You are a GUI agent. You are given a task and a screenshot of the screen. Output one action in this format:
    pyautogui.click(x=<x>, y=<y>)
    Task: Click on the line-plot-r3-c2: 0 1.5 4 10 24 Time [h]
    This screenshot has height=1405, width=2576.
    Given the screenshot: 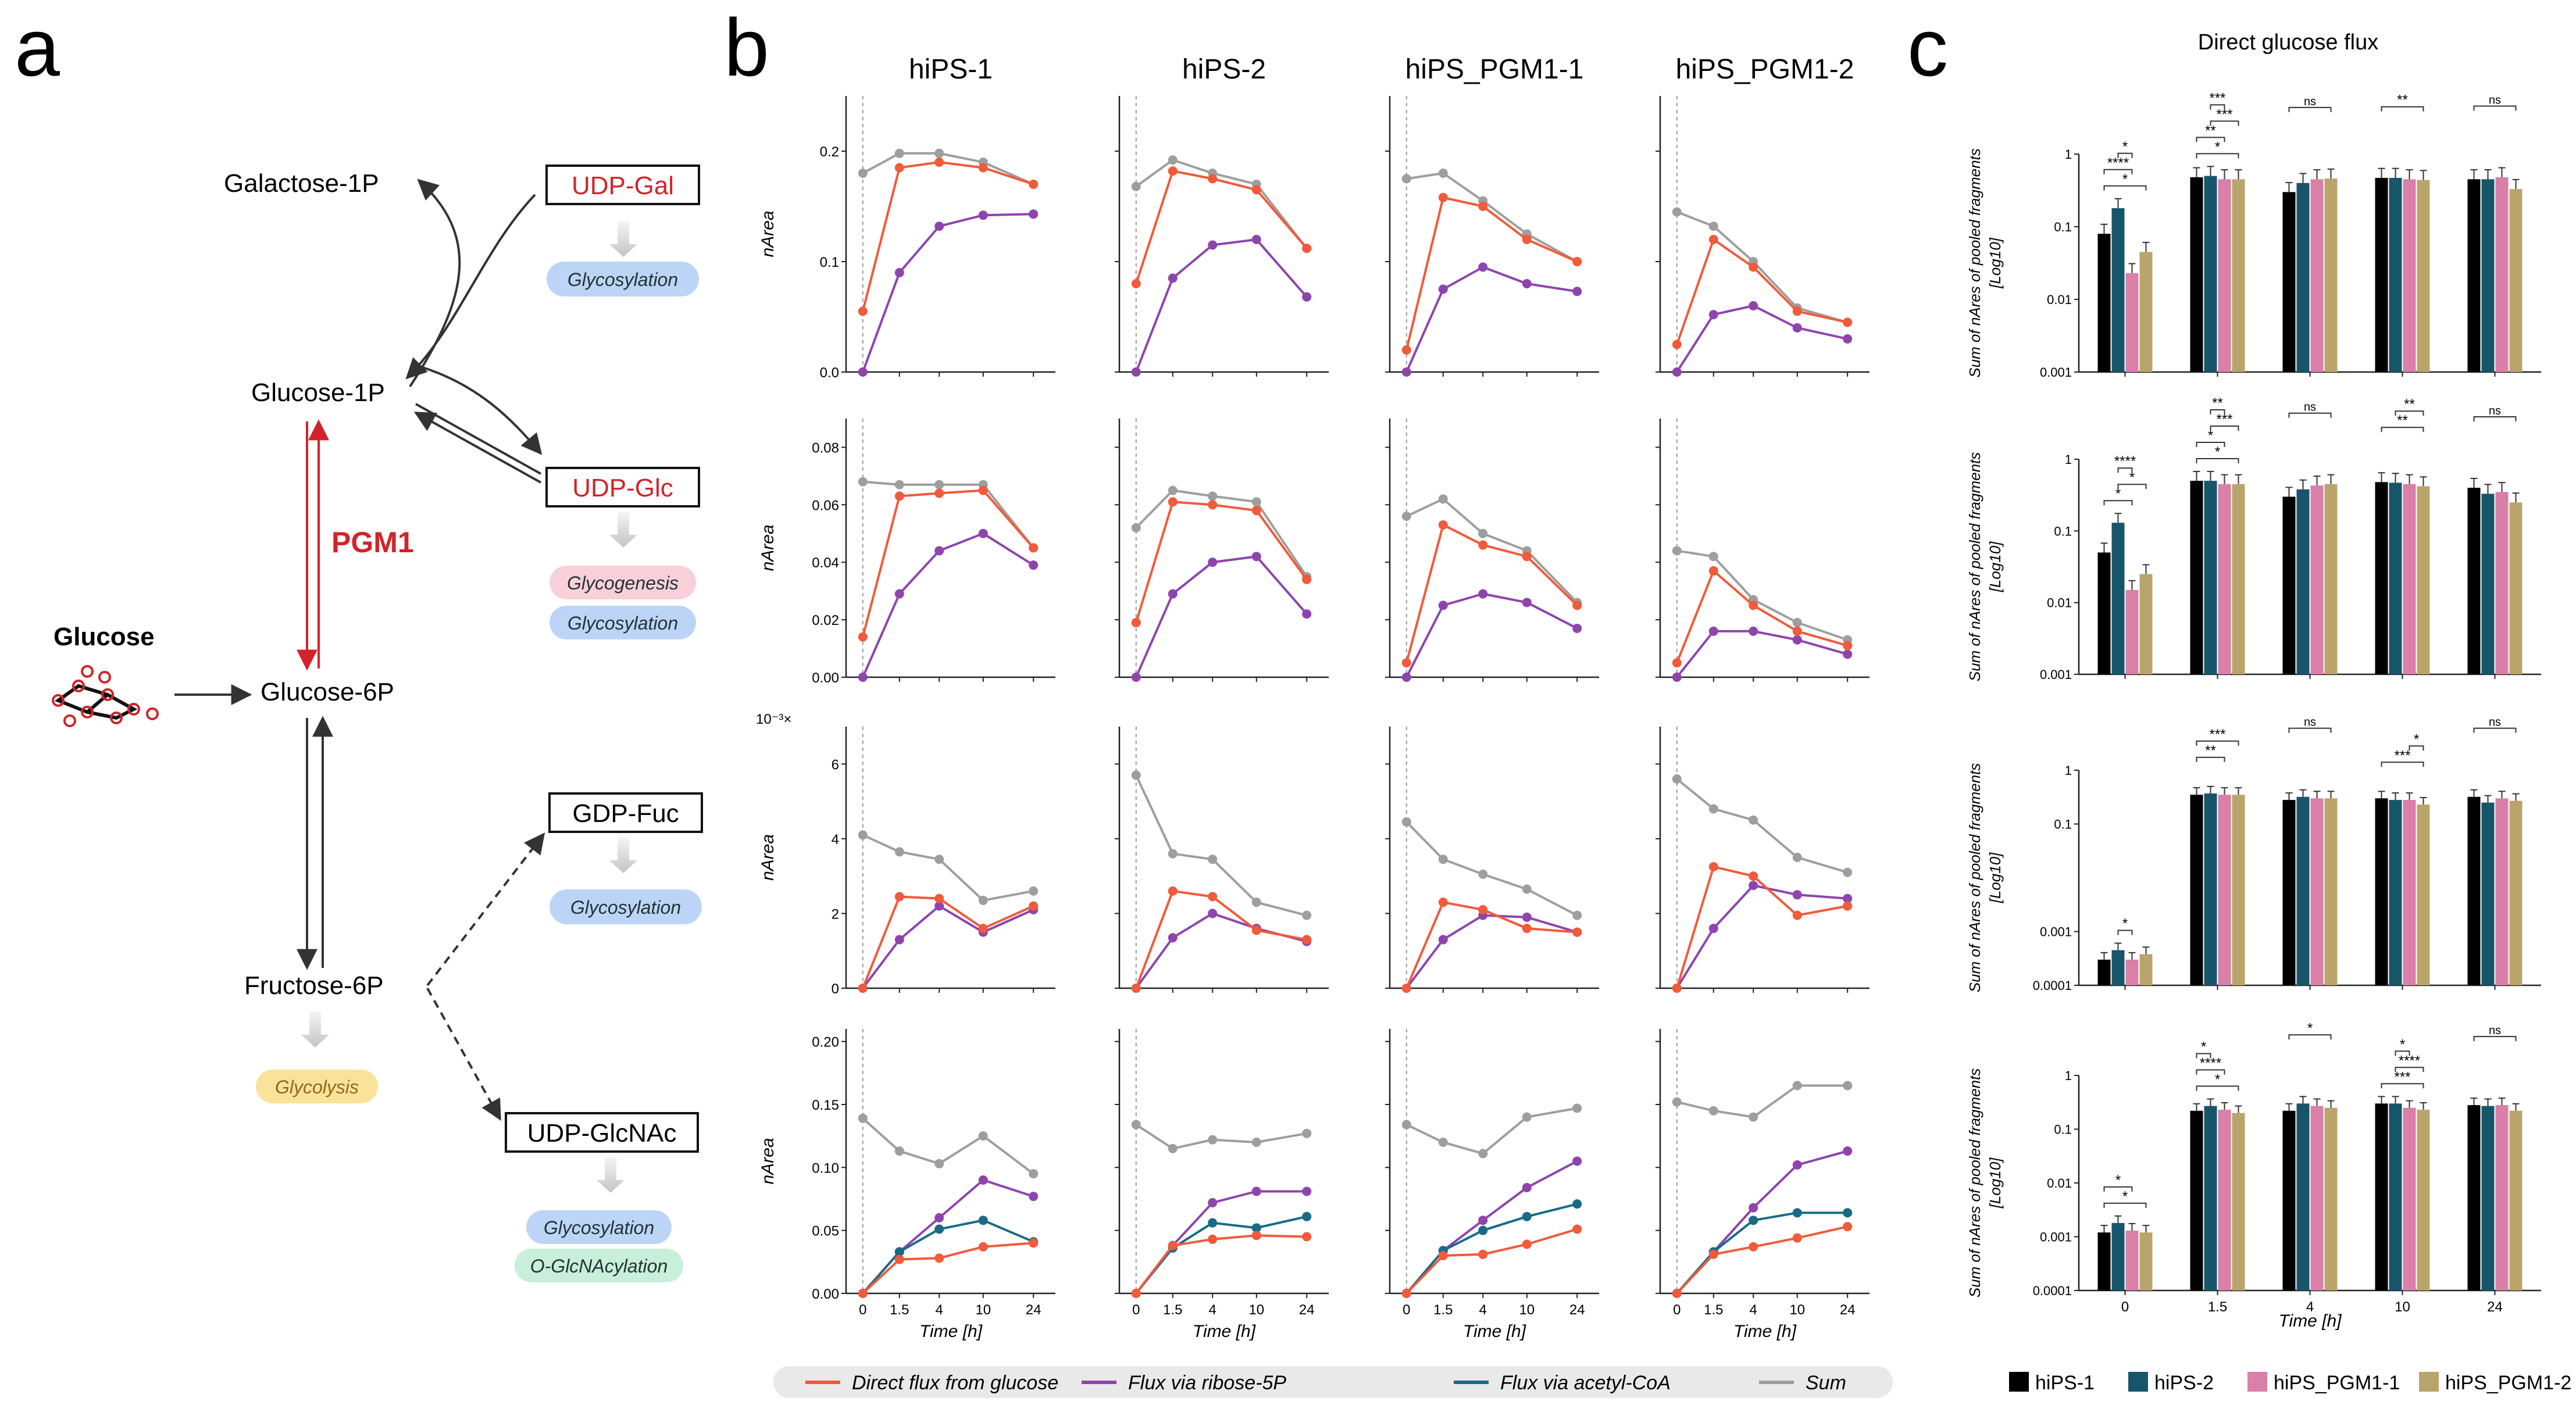 What is the action you would take?
    pyautogui.click(x=1492, y=1185)
    